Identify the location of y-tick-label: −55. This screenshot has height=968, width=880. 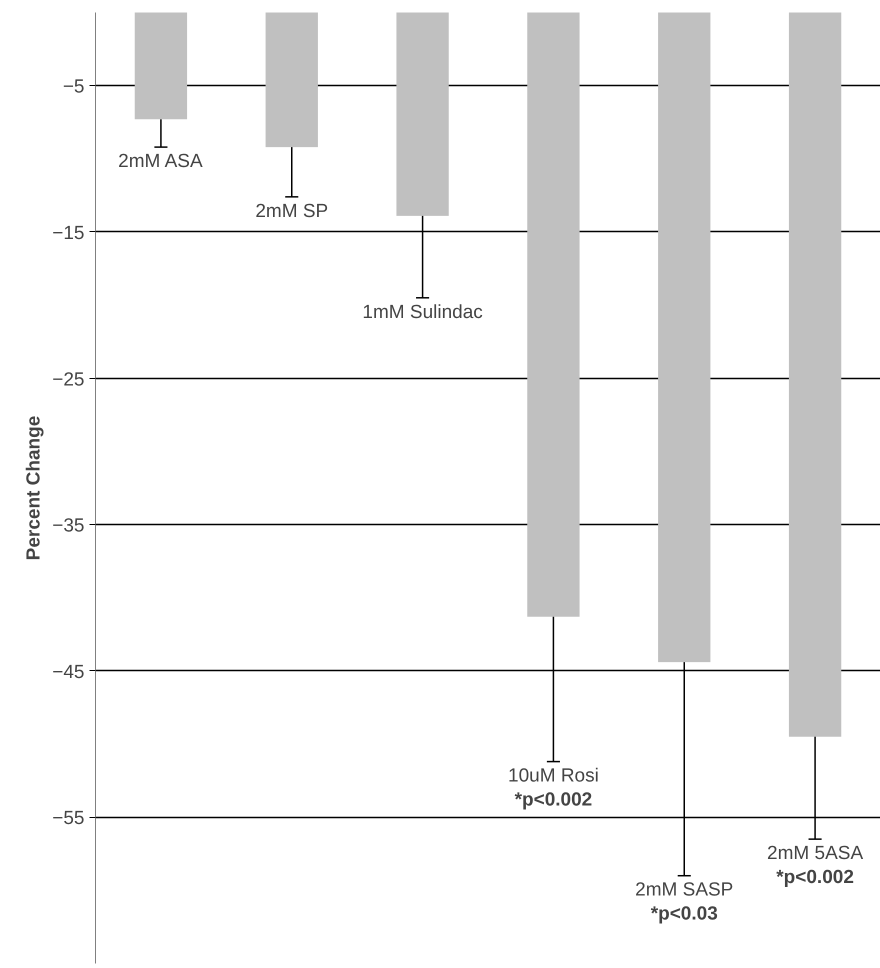
(68, 819).